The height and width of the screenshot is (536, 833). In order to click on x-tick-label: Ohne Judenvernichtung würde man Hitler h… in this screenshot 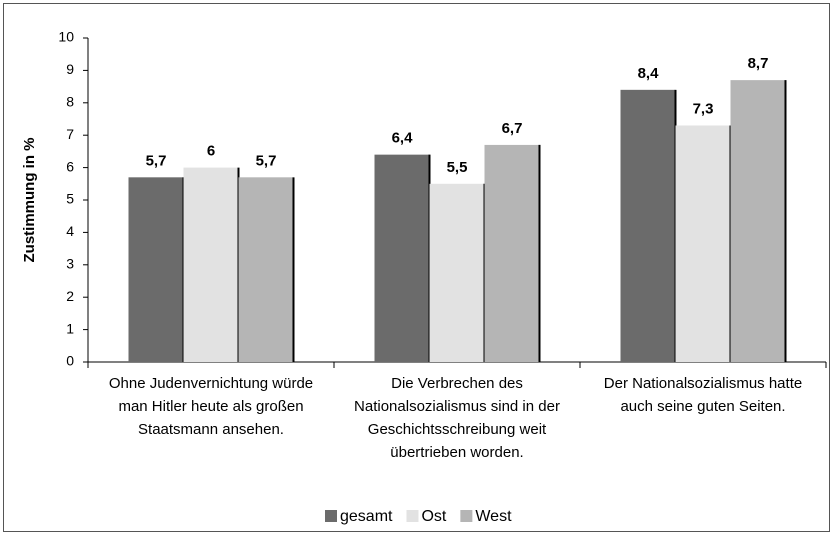, I will do `click(211, 406)`.